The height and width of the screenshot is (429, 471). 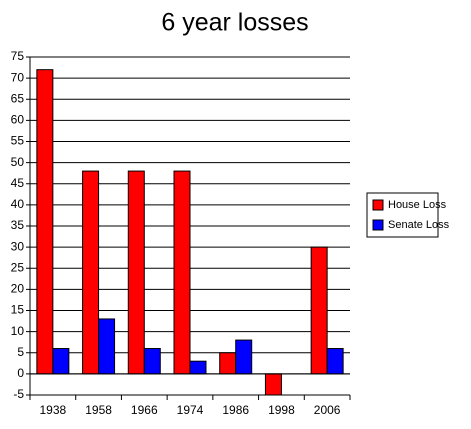 What do you see at coordinates (18, 162) in the screenshot?
I see `y-tick-label: 50` at bounding box center [18, 162].